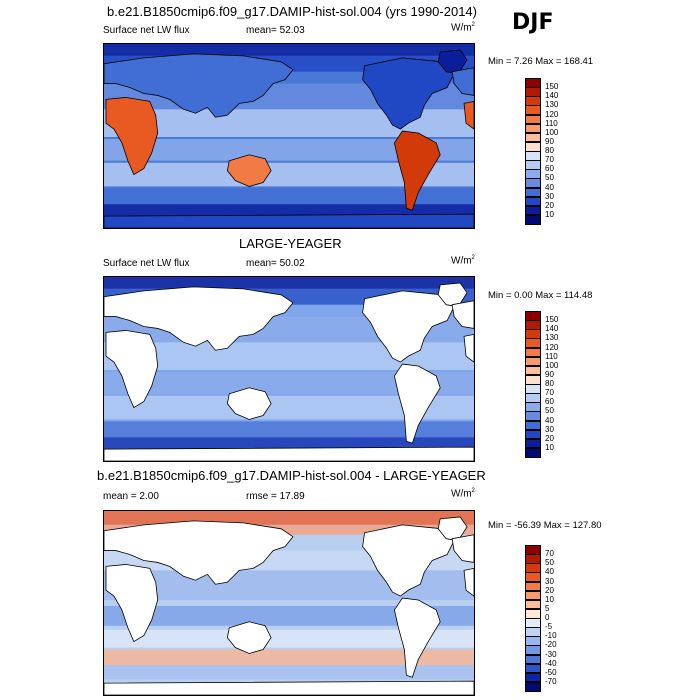  Describe the element at coordinates (131, 496) in the screenshot. I see `panel-3-mean-label: mean = 2.00` at that location.